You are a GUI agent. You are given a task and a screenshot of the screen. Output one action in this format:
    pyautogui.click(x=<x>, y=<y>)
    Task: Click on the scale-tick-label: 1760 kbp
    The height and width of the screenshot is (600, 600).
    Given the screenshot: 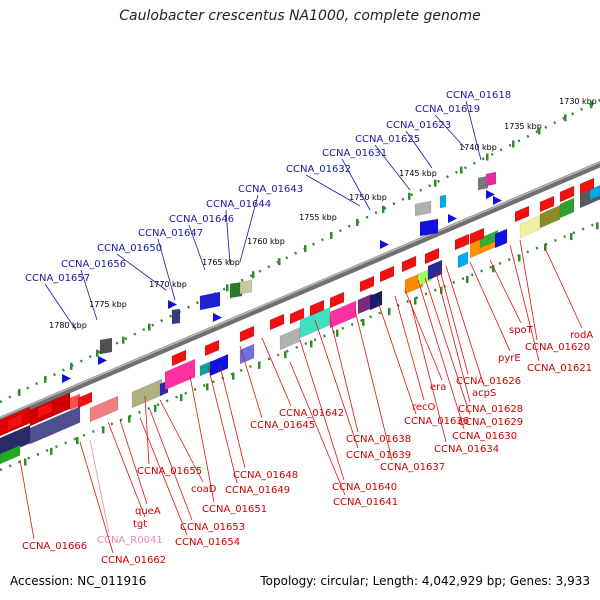 What is the action you would take?
    pyautogui.click(x=266, y=241)
    